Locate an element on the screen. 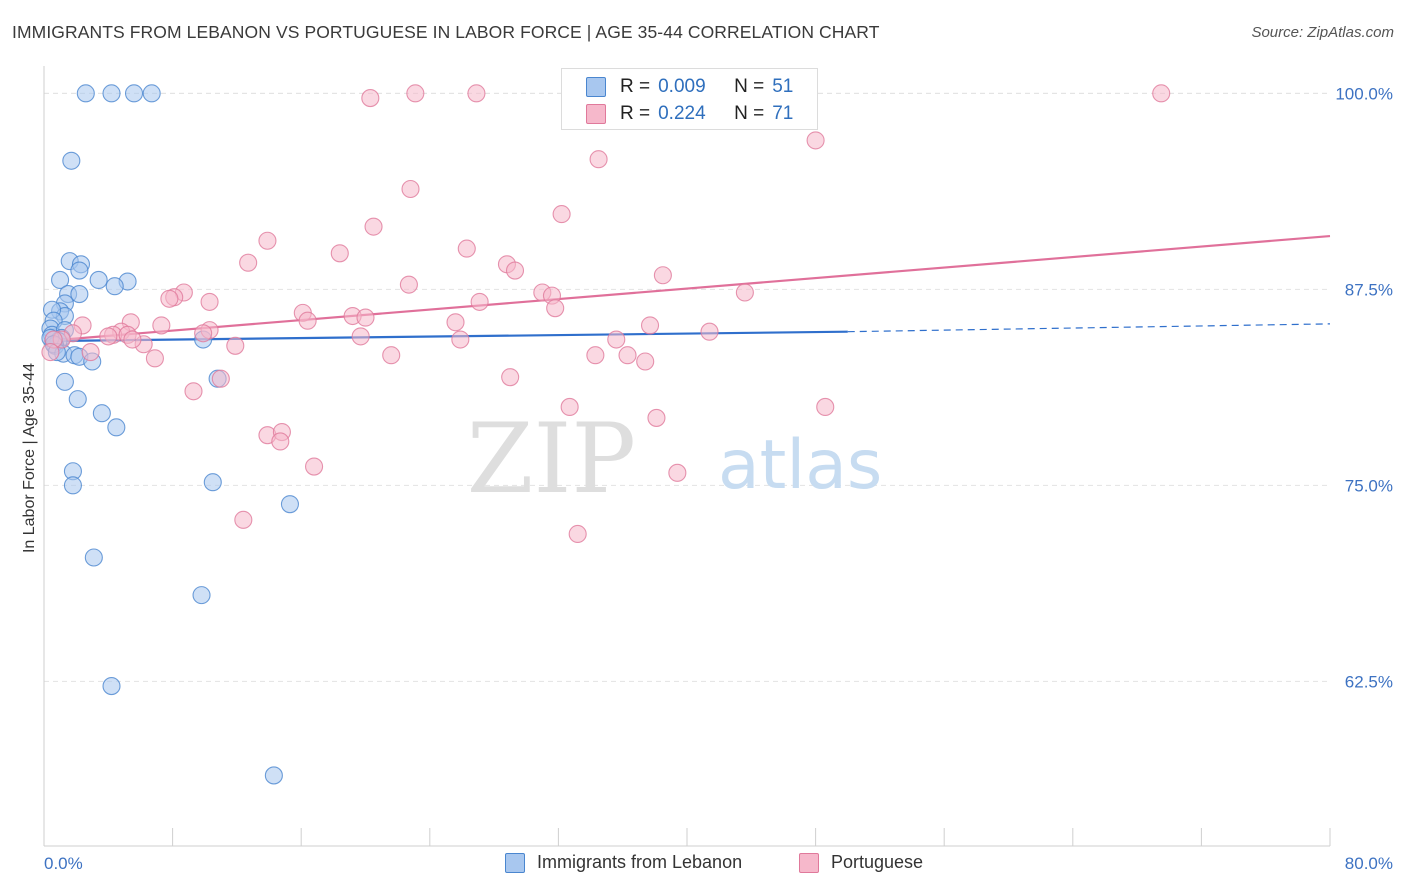  series-label-portuguese: Portuguese is located at coordinates (877, 862).